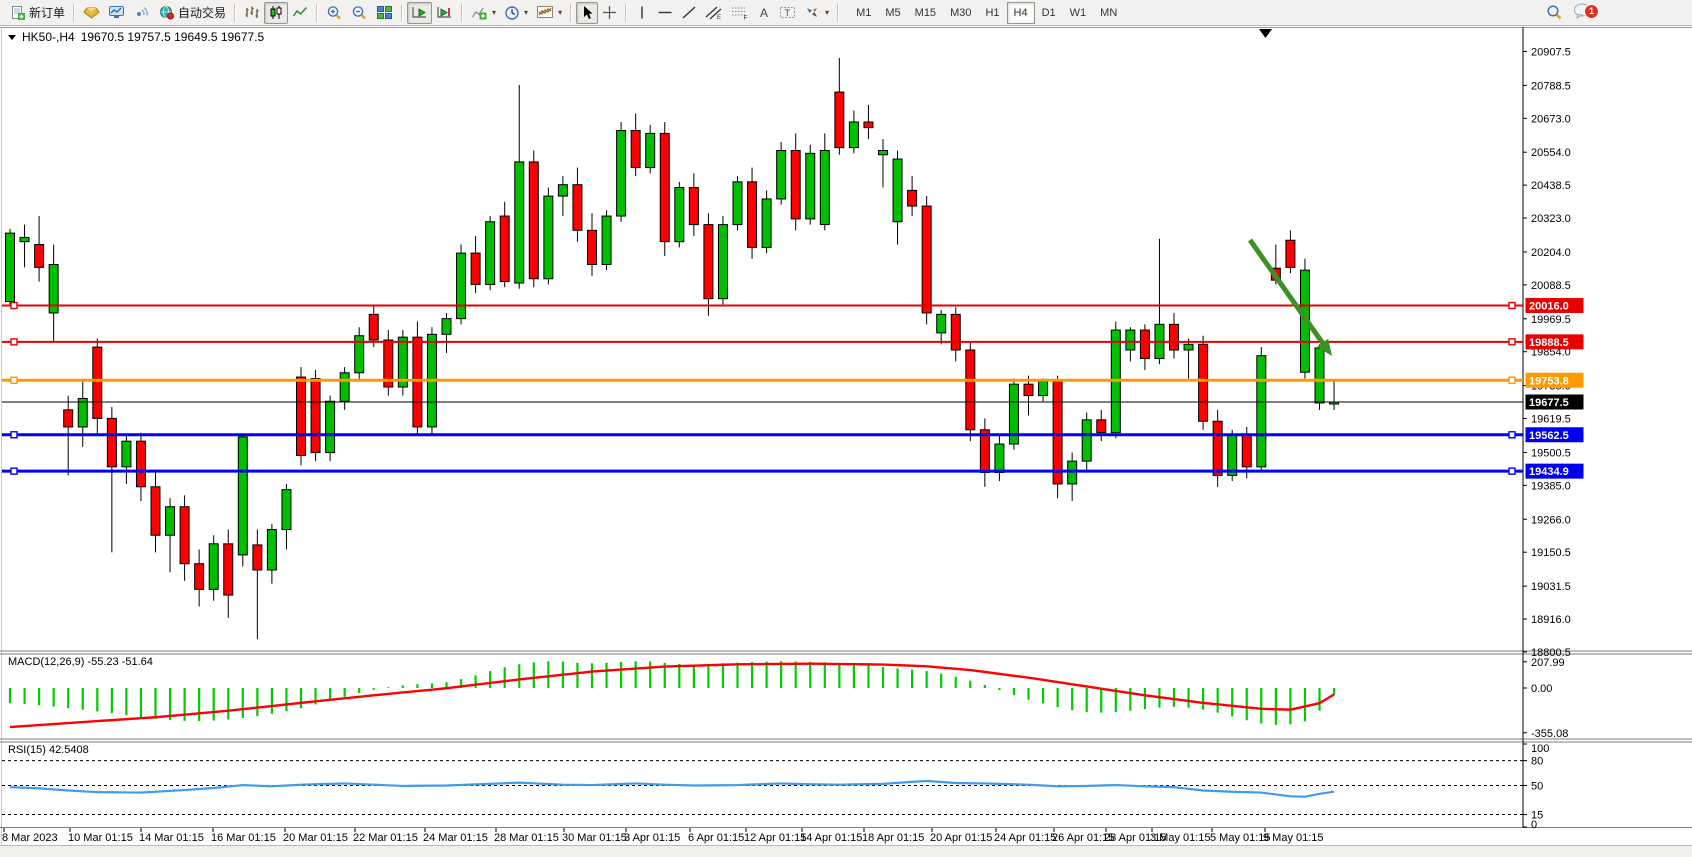 This screenshot has width=1692, height=857. What do you see at coordinates (1293, 838) in the screenshot?
I see `svg-text: 9 May 01:15` at bounding box center [1293, 838].